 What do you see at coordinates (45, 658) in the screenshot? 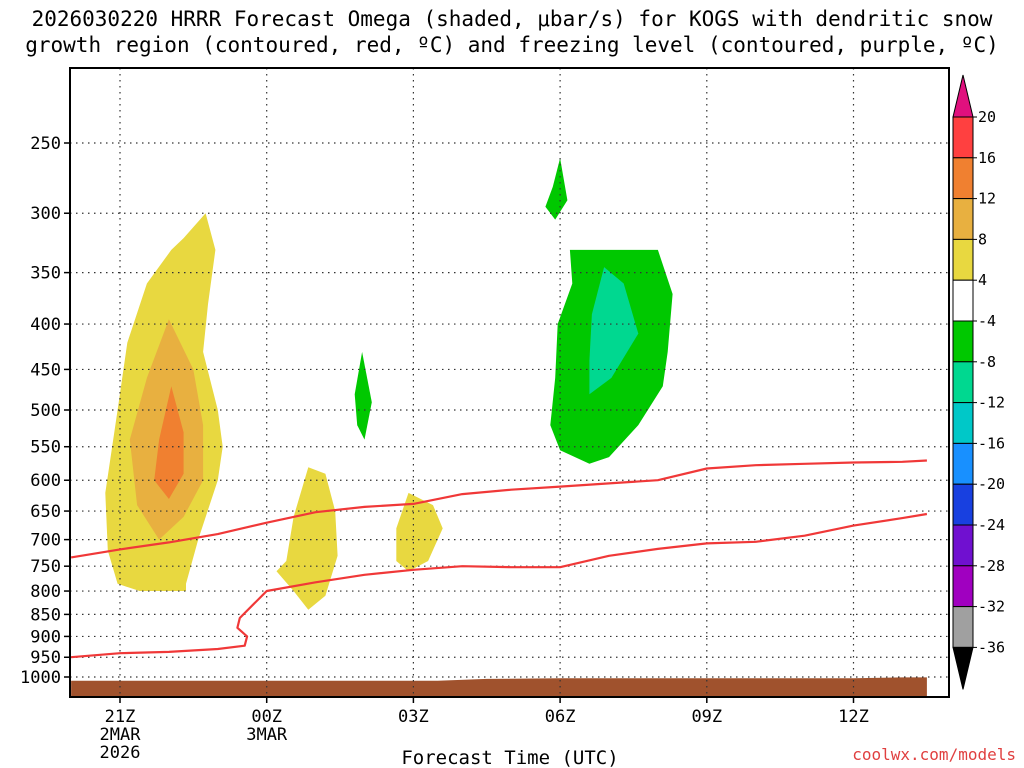
I see `y-tick-label-950: 950` at bounding box center [45, 658].